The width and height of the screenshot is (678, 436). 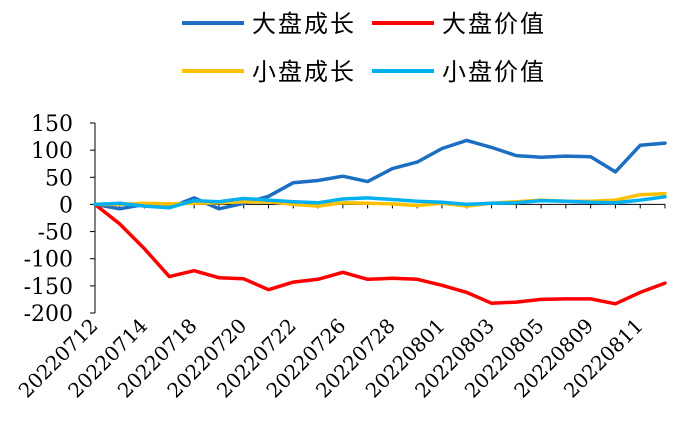 I want to click on y-tick-label: -200, so click(x=48, y=314).